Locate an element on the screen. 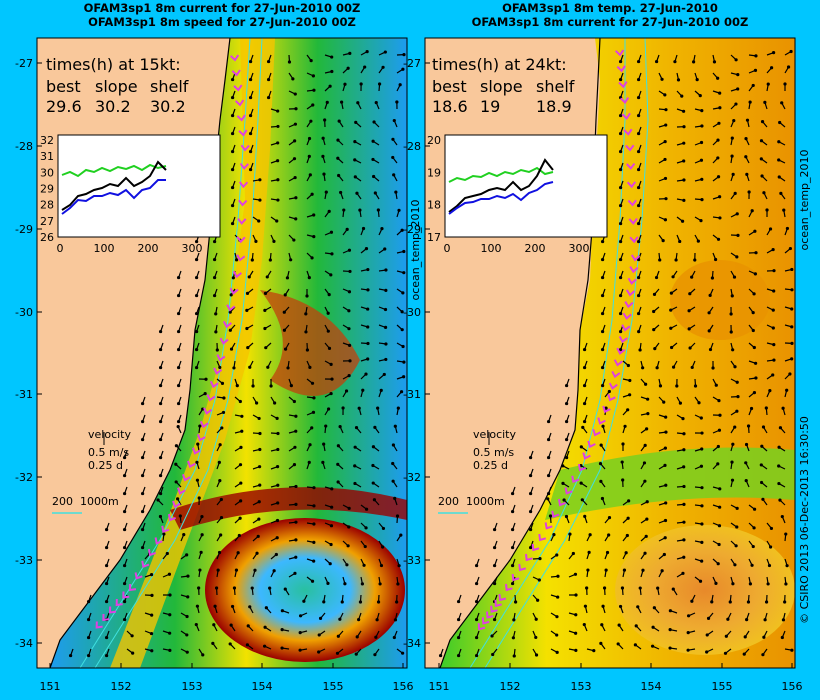 The image size is (820, 700). inset-ytick-label: 31 is located at coordinates (47, 156).